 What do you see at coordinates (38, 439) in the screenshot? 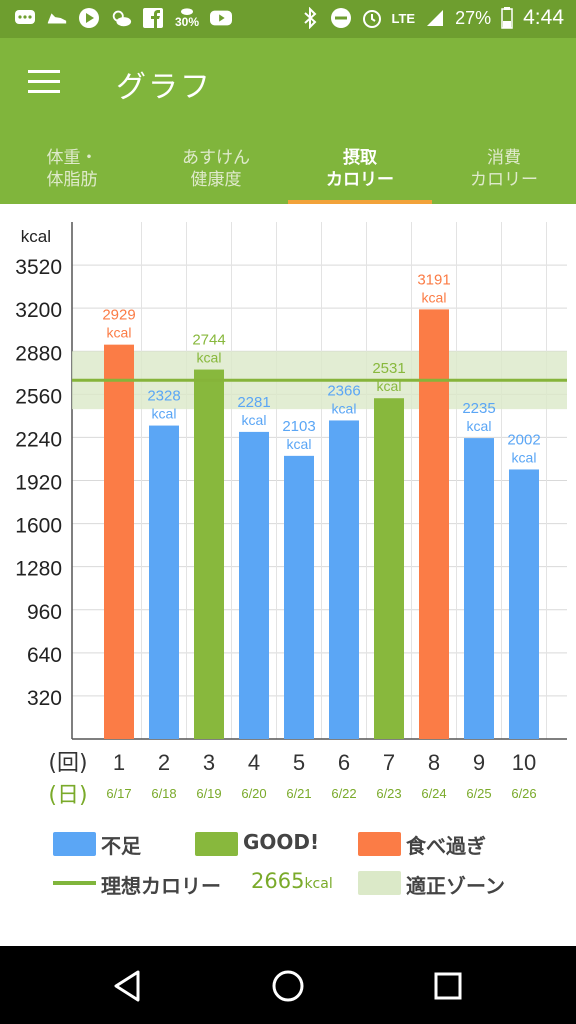
I see `y-tick-label: 2240` at bounding box center [38, 439].